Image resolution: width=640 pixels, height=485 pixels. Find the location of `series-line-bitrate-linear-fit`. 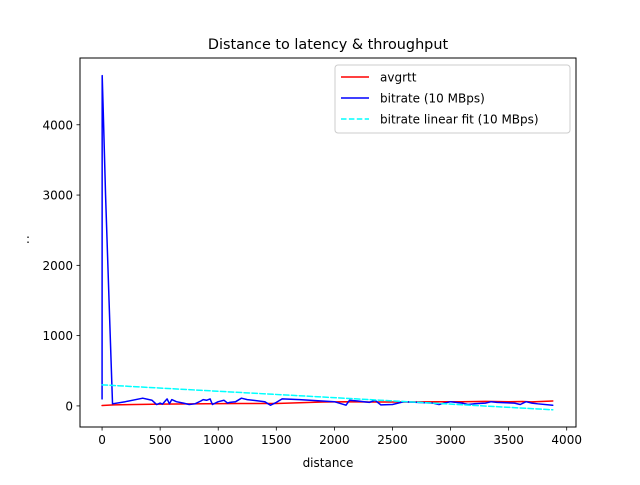

series-line-bitrate-linear-fit is located at coordinates (327, 397).